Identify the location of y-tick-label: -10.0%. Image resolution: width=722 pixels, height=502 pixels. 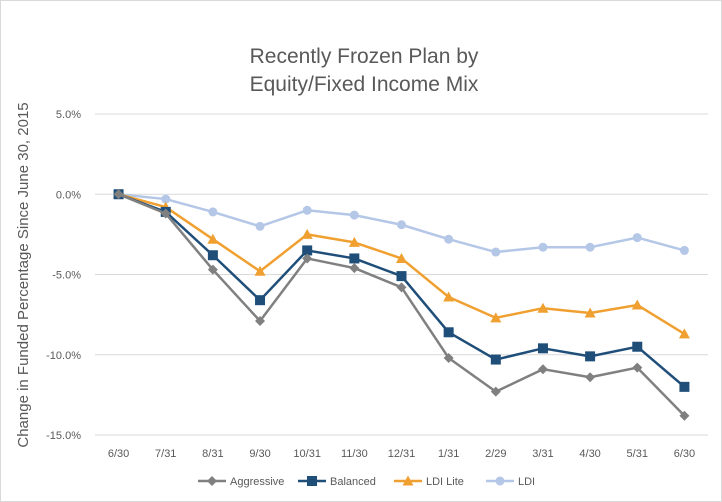
(63, 356).